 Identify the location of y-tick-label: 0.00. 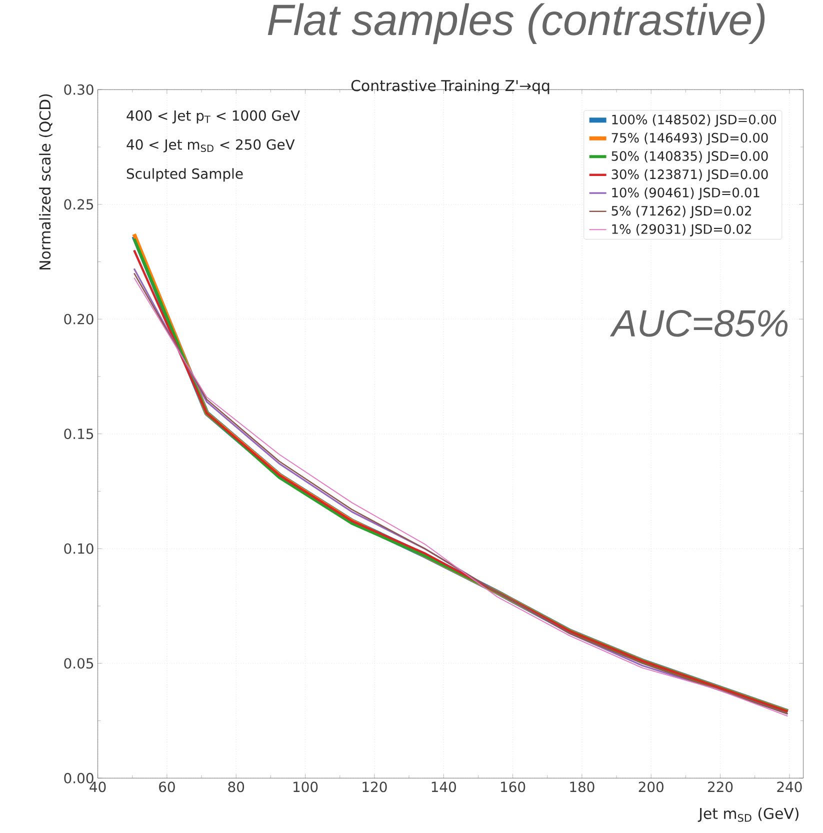
(79, 778).